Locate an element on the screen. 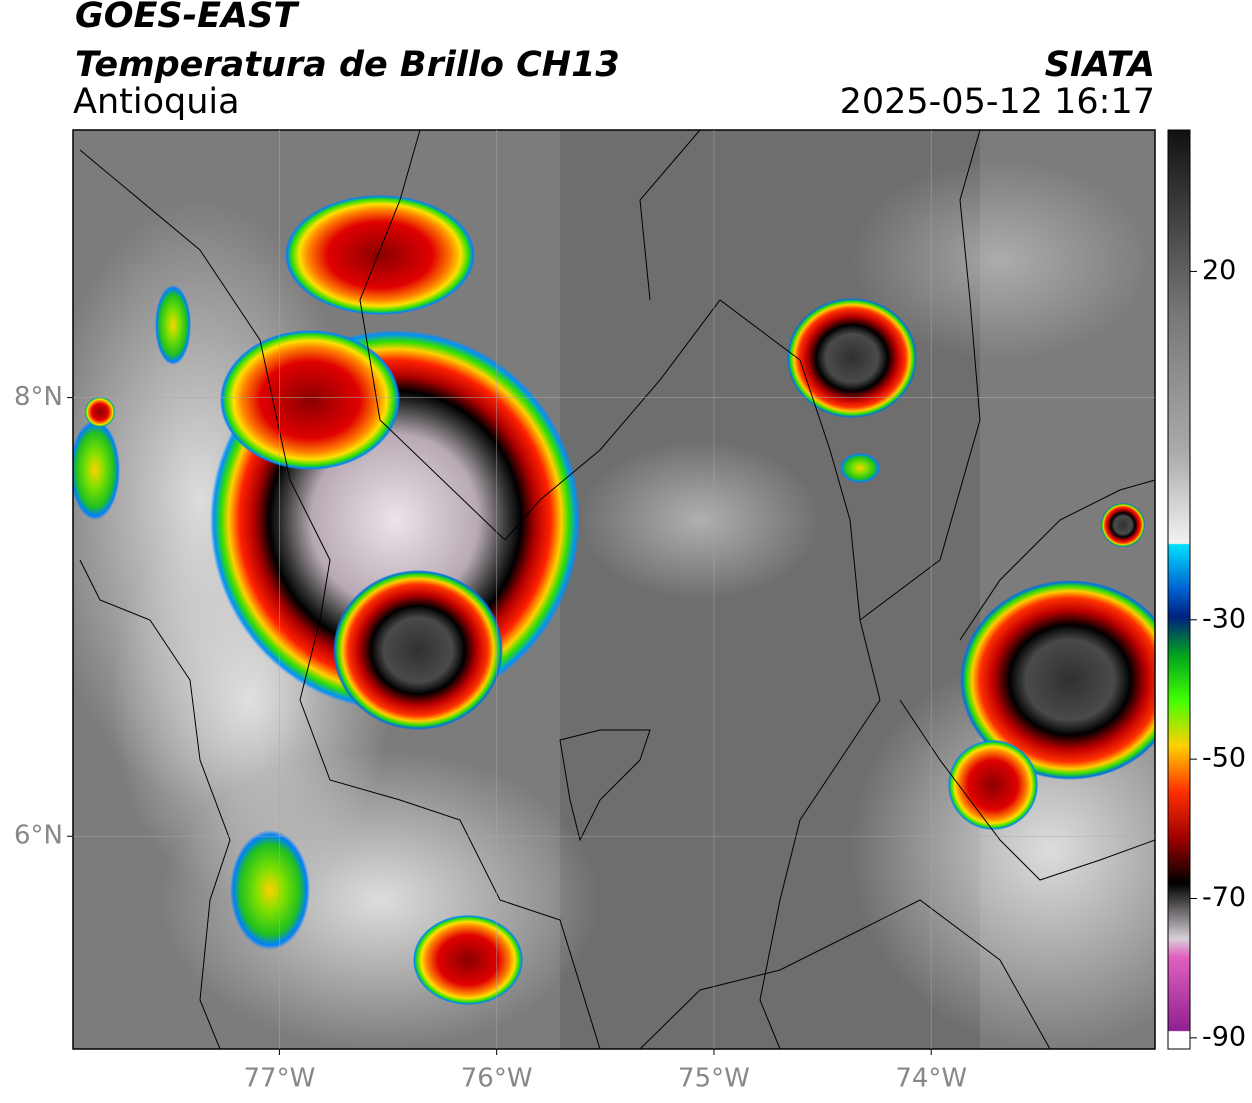 This screenshot has height=1103, width=1252. y-tick-label: 8°N is located at coordinates (38, 397).